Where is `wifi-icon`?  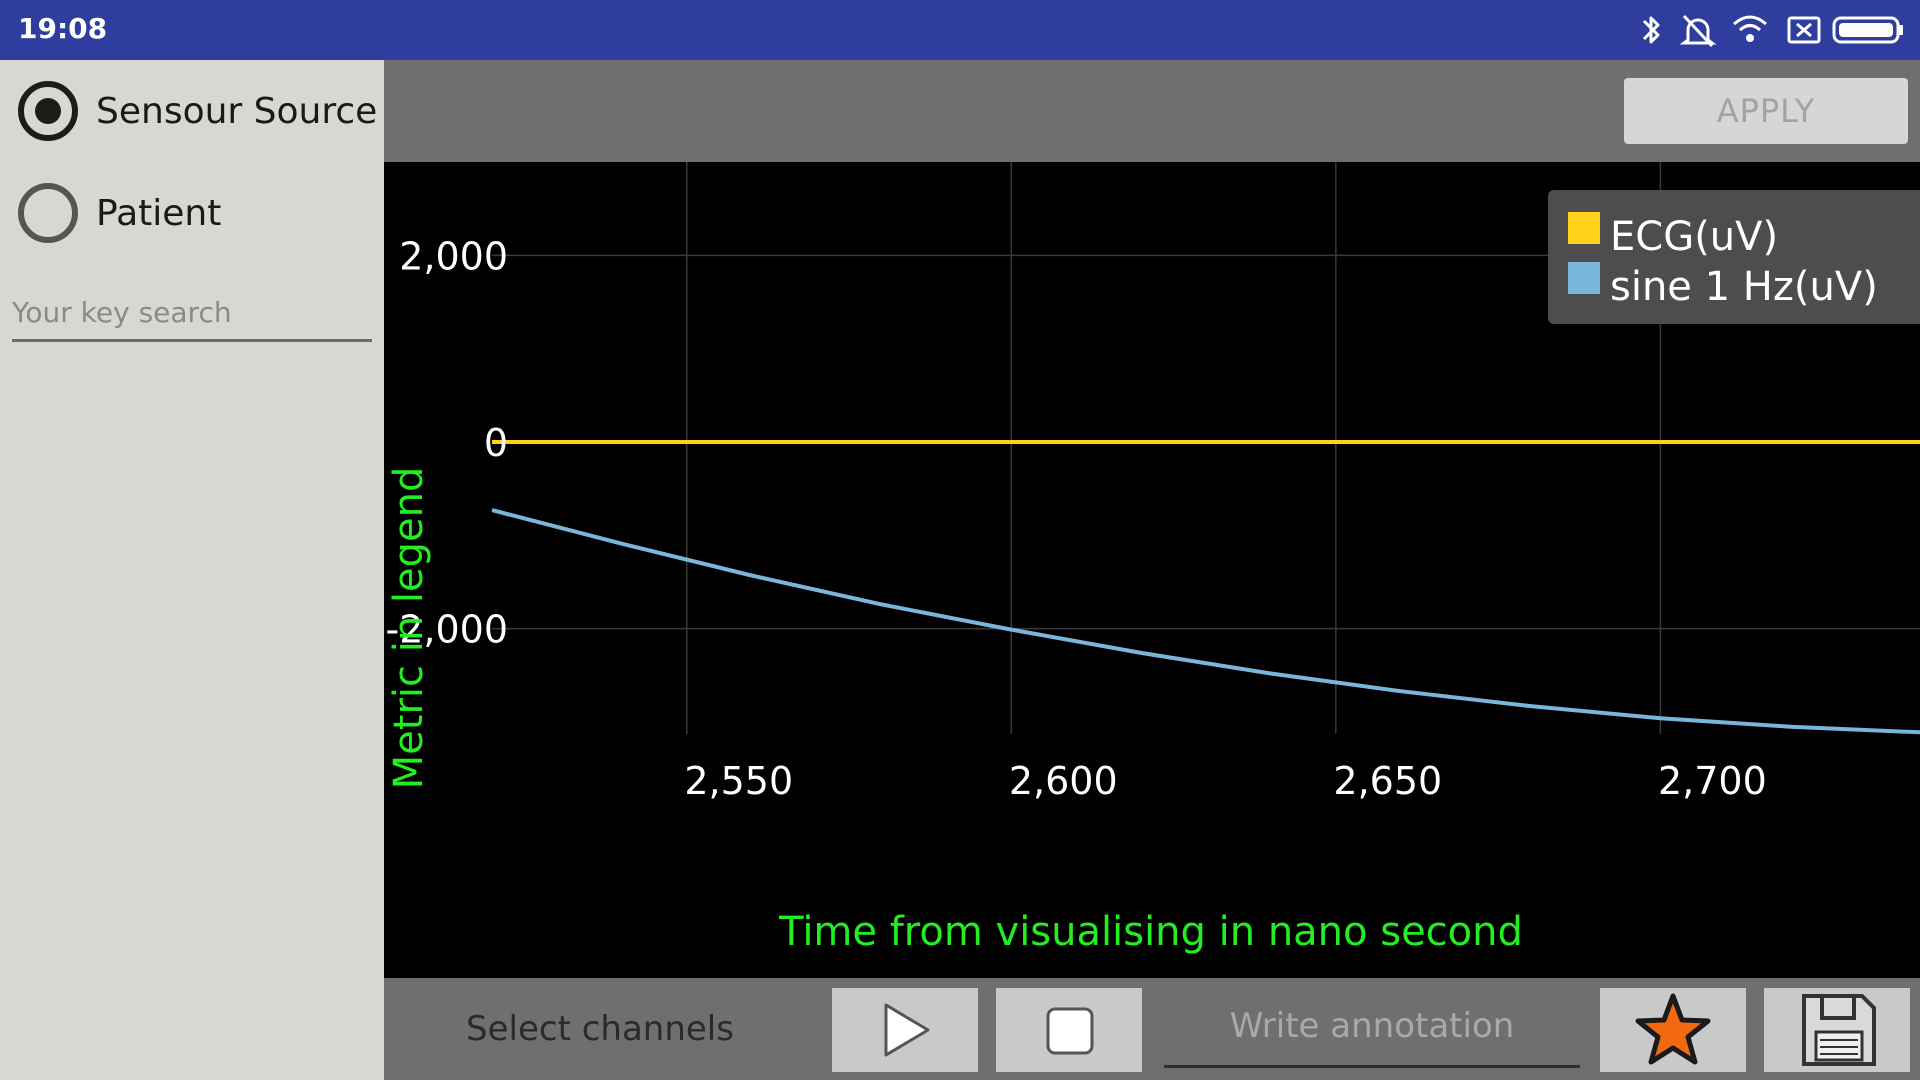
wifi-icon is located at coordinates (1750, 28).